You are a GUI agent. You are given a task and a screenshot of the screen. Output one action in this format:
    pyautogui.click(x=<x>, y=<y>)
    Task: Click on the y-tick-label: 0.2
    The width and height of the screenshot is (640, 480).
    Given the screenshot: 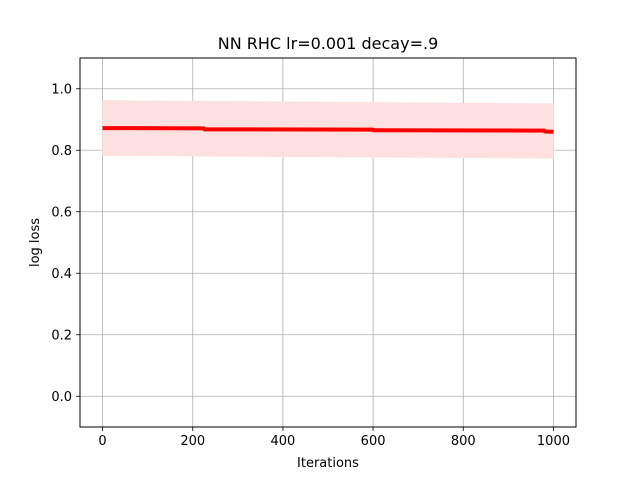 What is the action you would take?
    pyautogui.click(x=61, y=335)
    